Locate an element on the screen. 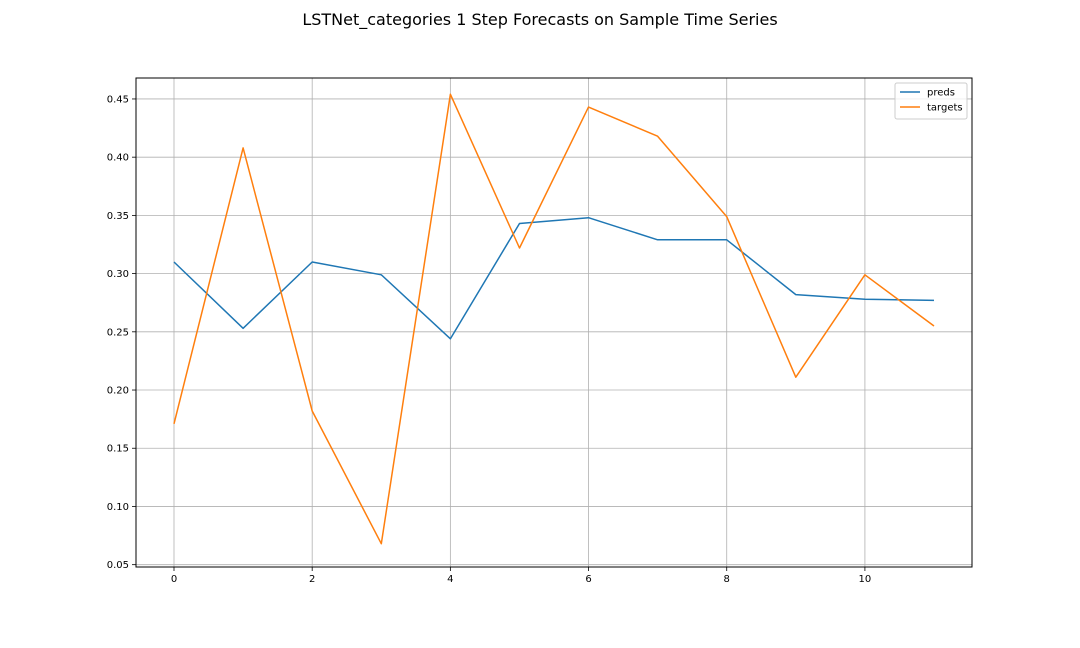  y-tick-label: 0.30 is located at coordinates (118, 274).